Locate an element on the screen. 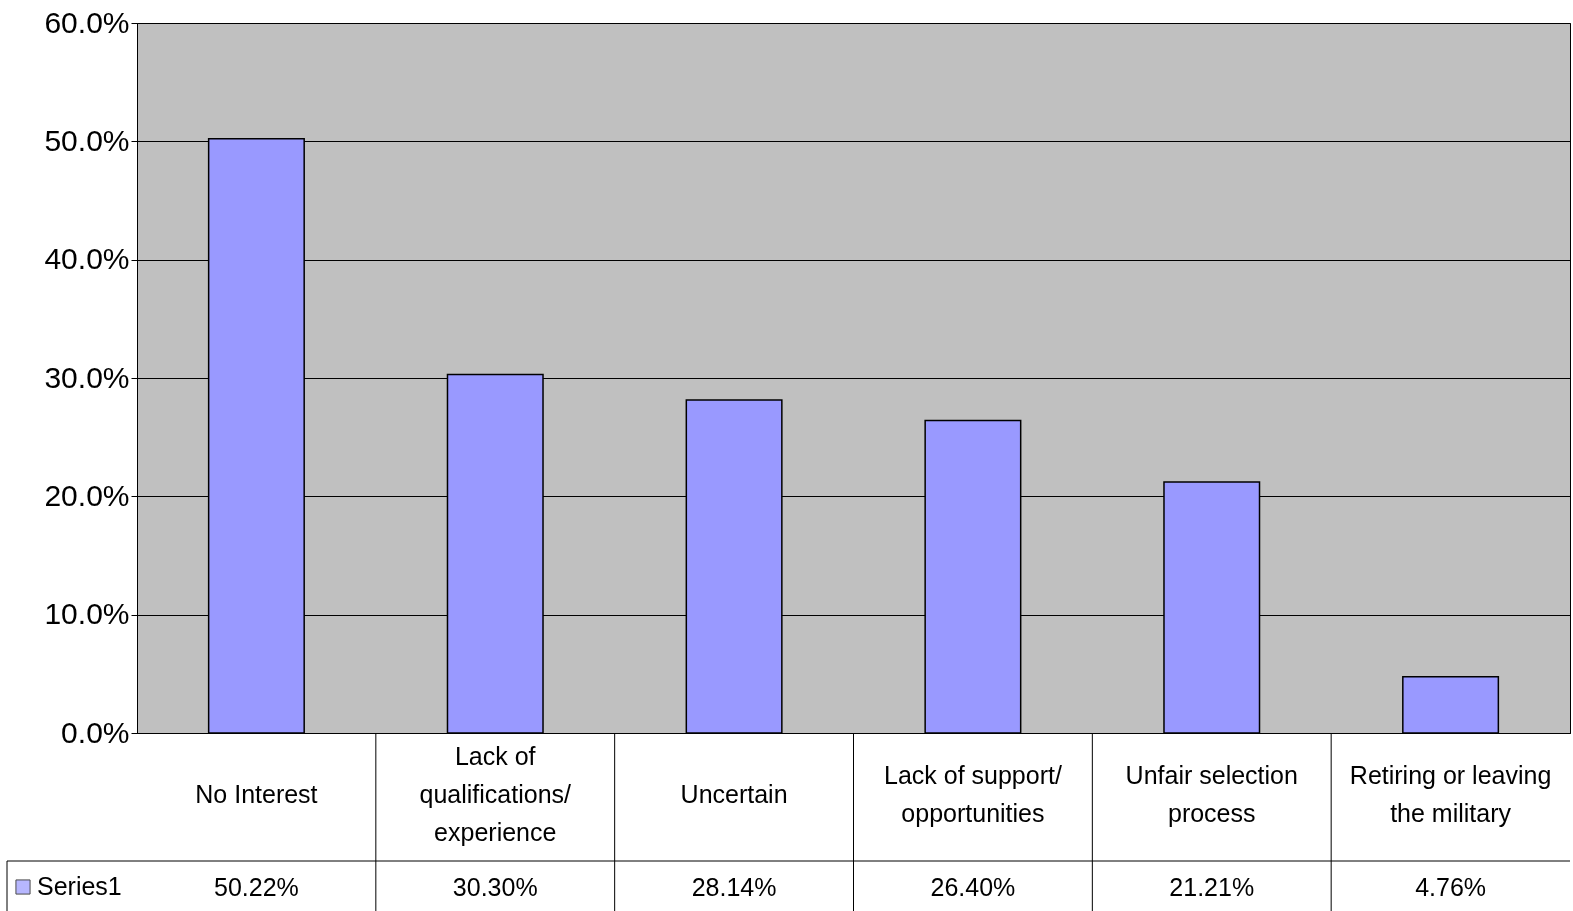 This screenshot has width=1573, height=911. data-label: 4.76% is located at coordinates (1451, 887).